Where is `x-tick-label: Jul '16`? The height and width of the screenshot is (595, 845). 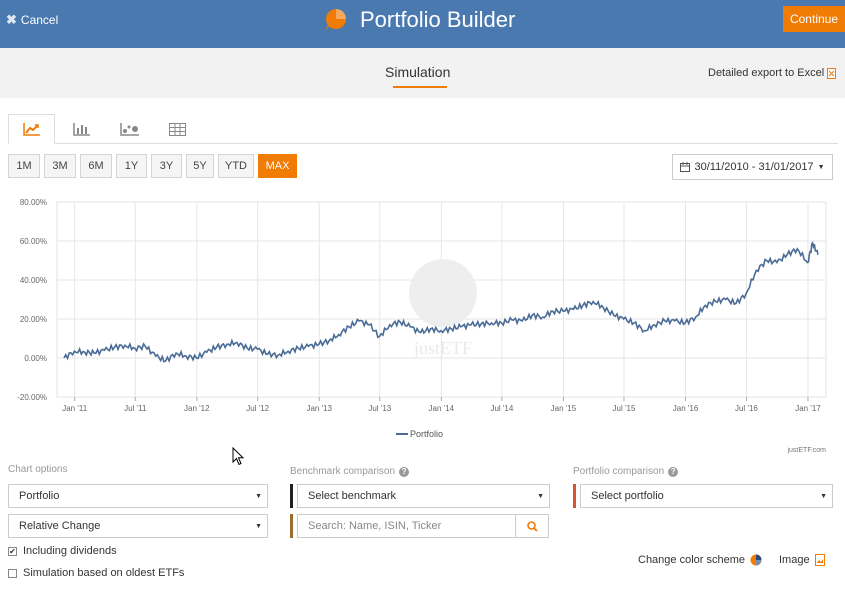 x-tick-label: Jul '16 is located at coordinates (746, 408).